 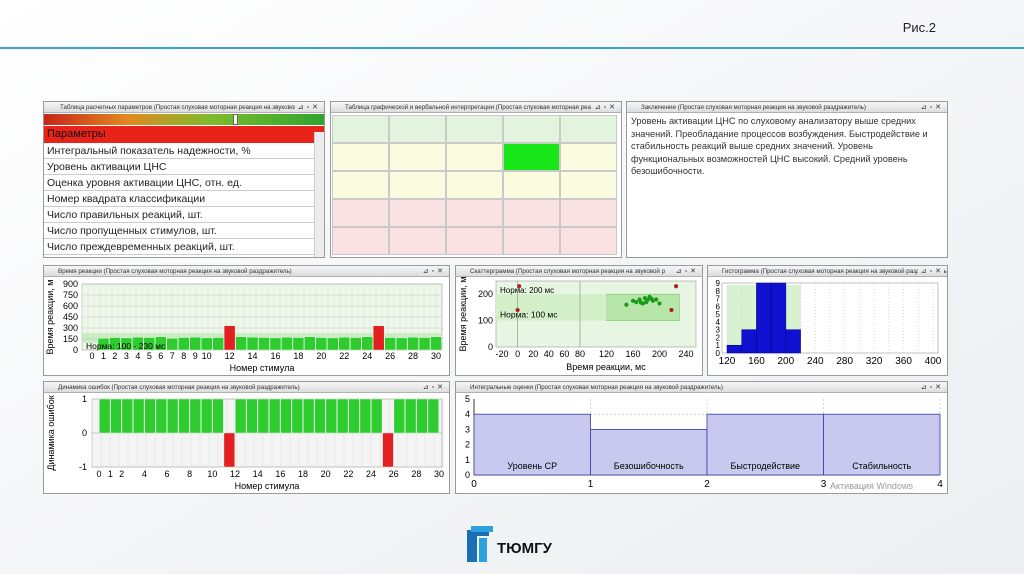 What do you see at coordinates (367, 356) in the screenshot?
I see `x-tick-label: 24` at bounding box center [367, 356].